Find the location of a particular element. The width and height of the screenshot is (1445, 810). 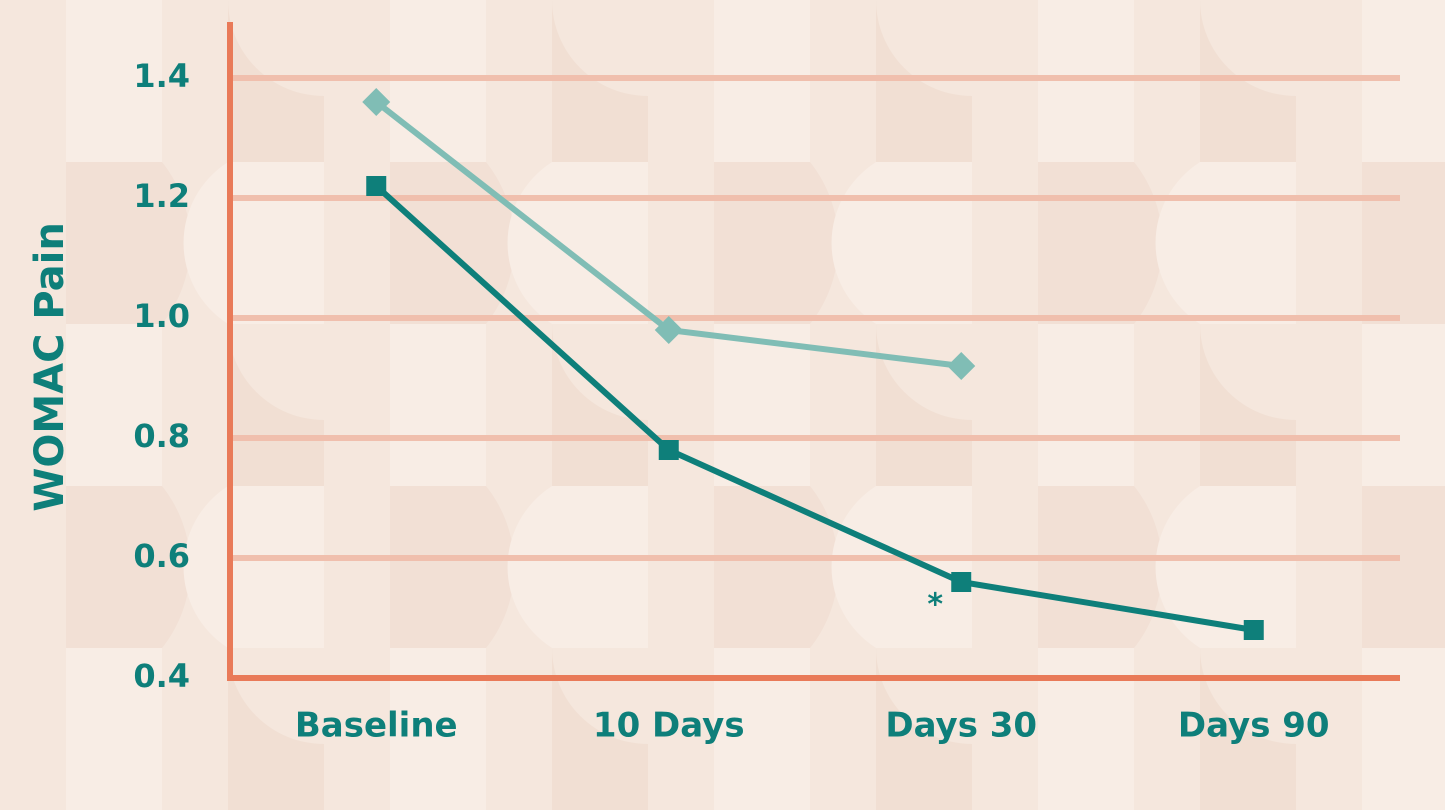

y-tick-label: 1.4 is located at coordinates (161, 76).